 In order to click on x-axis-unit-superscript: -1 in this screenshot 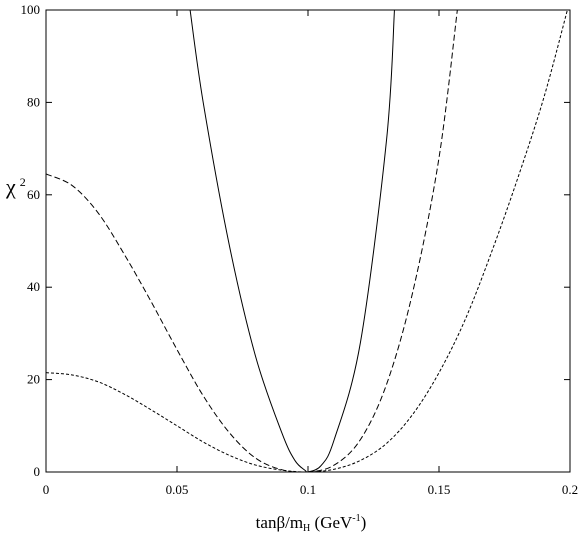, I will do `click(356, 518)`.